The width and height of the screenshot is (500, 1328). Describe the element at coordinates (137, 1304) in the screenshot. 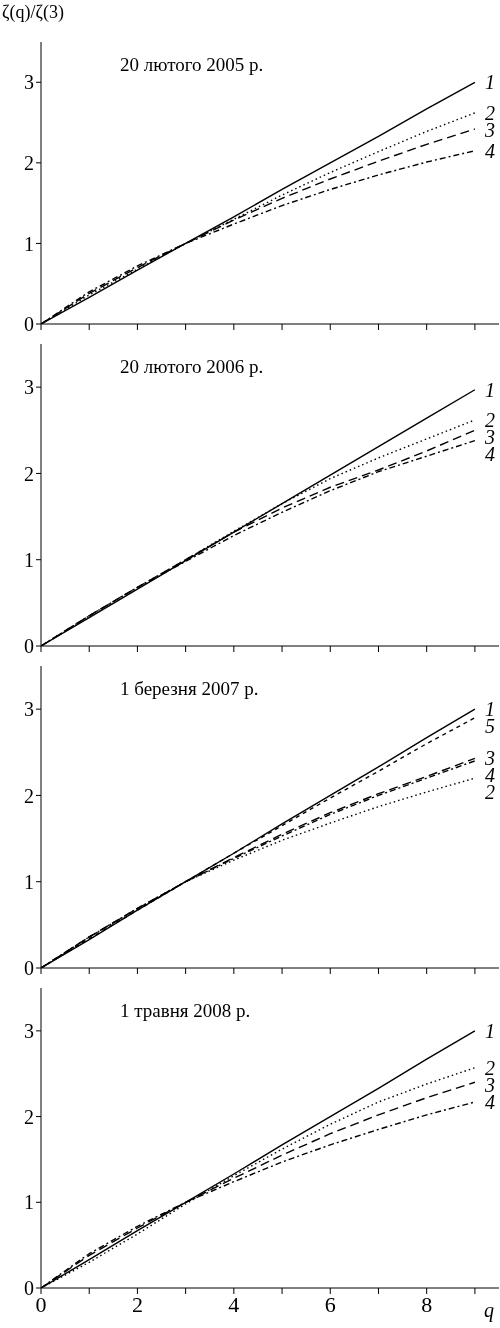

I see `x-tick-label: 2` at that location.